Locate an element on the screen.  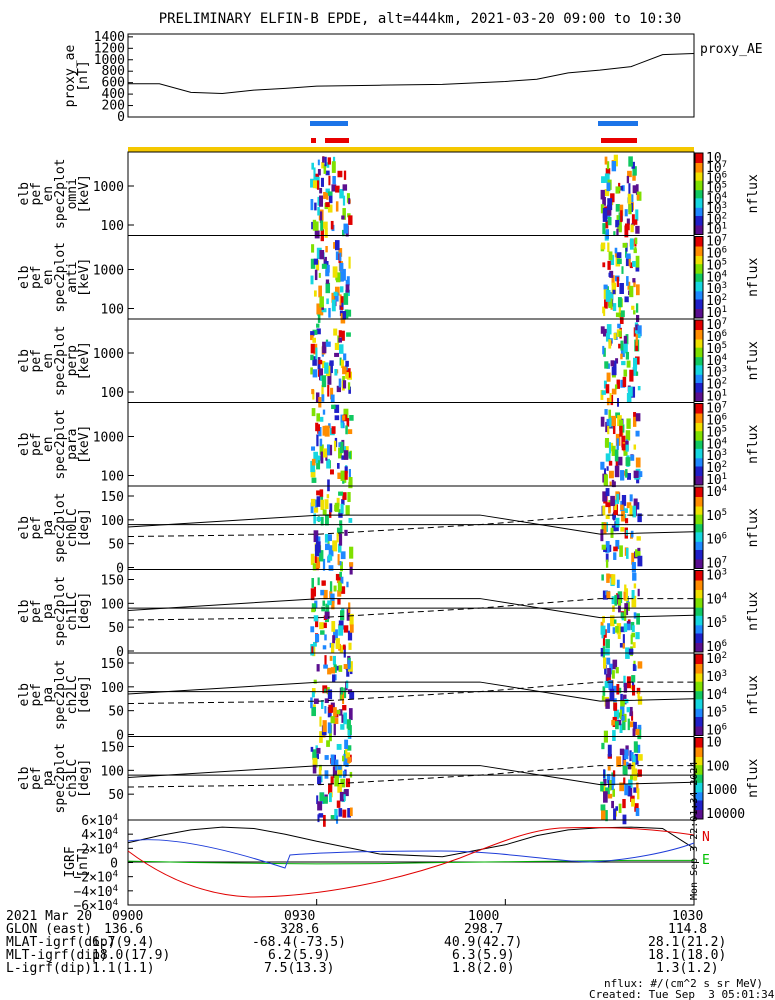
colorbar-tick-exp: 7 is located at coordinates (724, 165).